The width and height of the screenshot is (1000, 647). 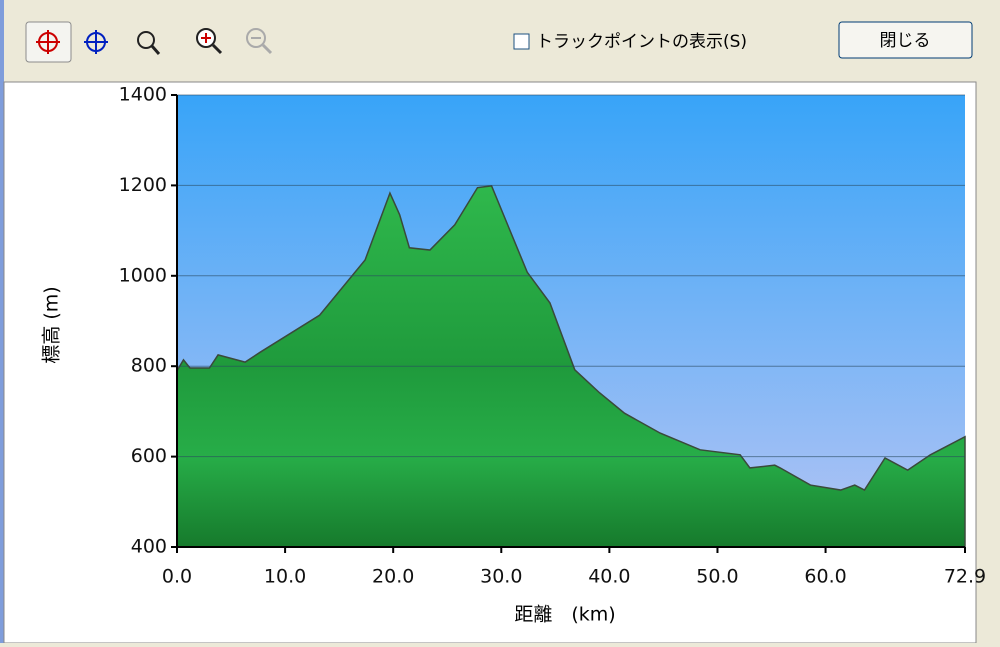 I want to click on close-button-label: 閉じる, so click(x=905, y=41).